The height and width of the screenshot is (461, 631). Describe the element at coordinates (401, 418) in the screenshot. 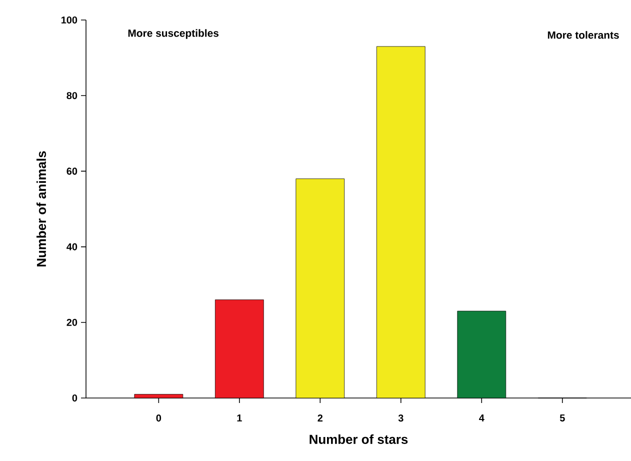

I see `x-tick-label: 3` at that location.